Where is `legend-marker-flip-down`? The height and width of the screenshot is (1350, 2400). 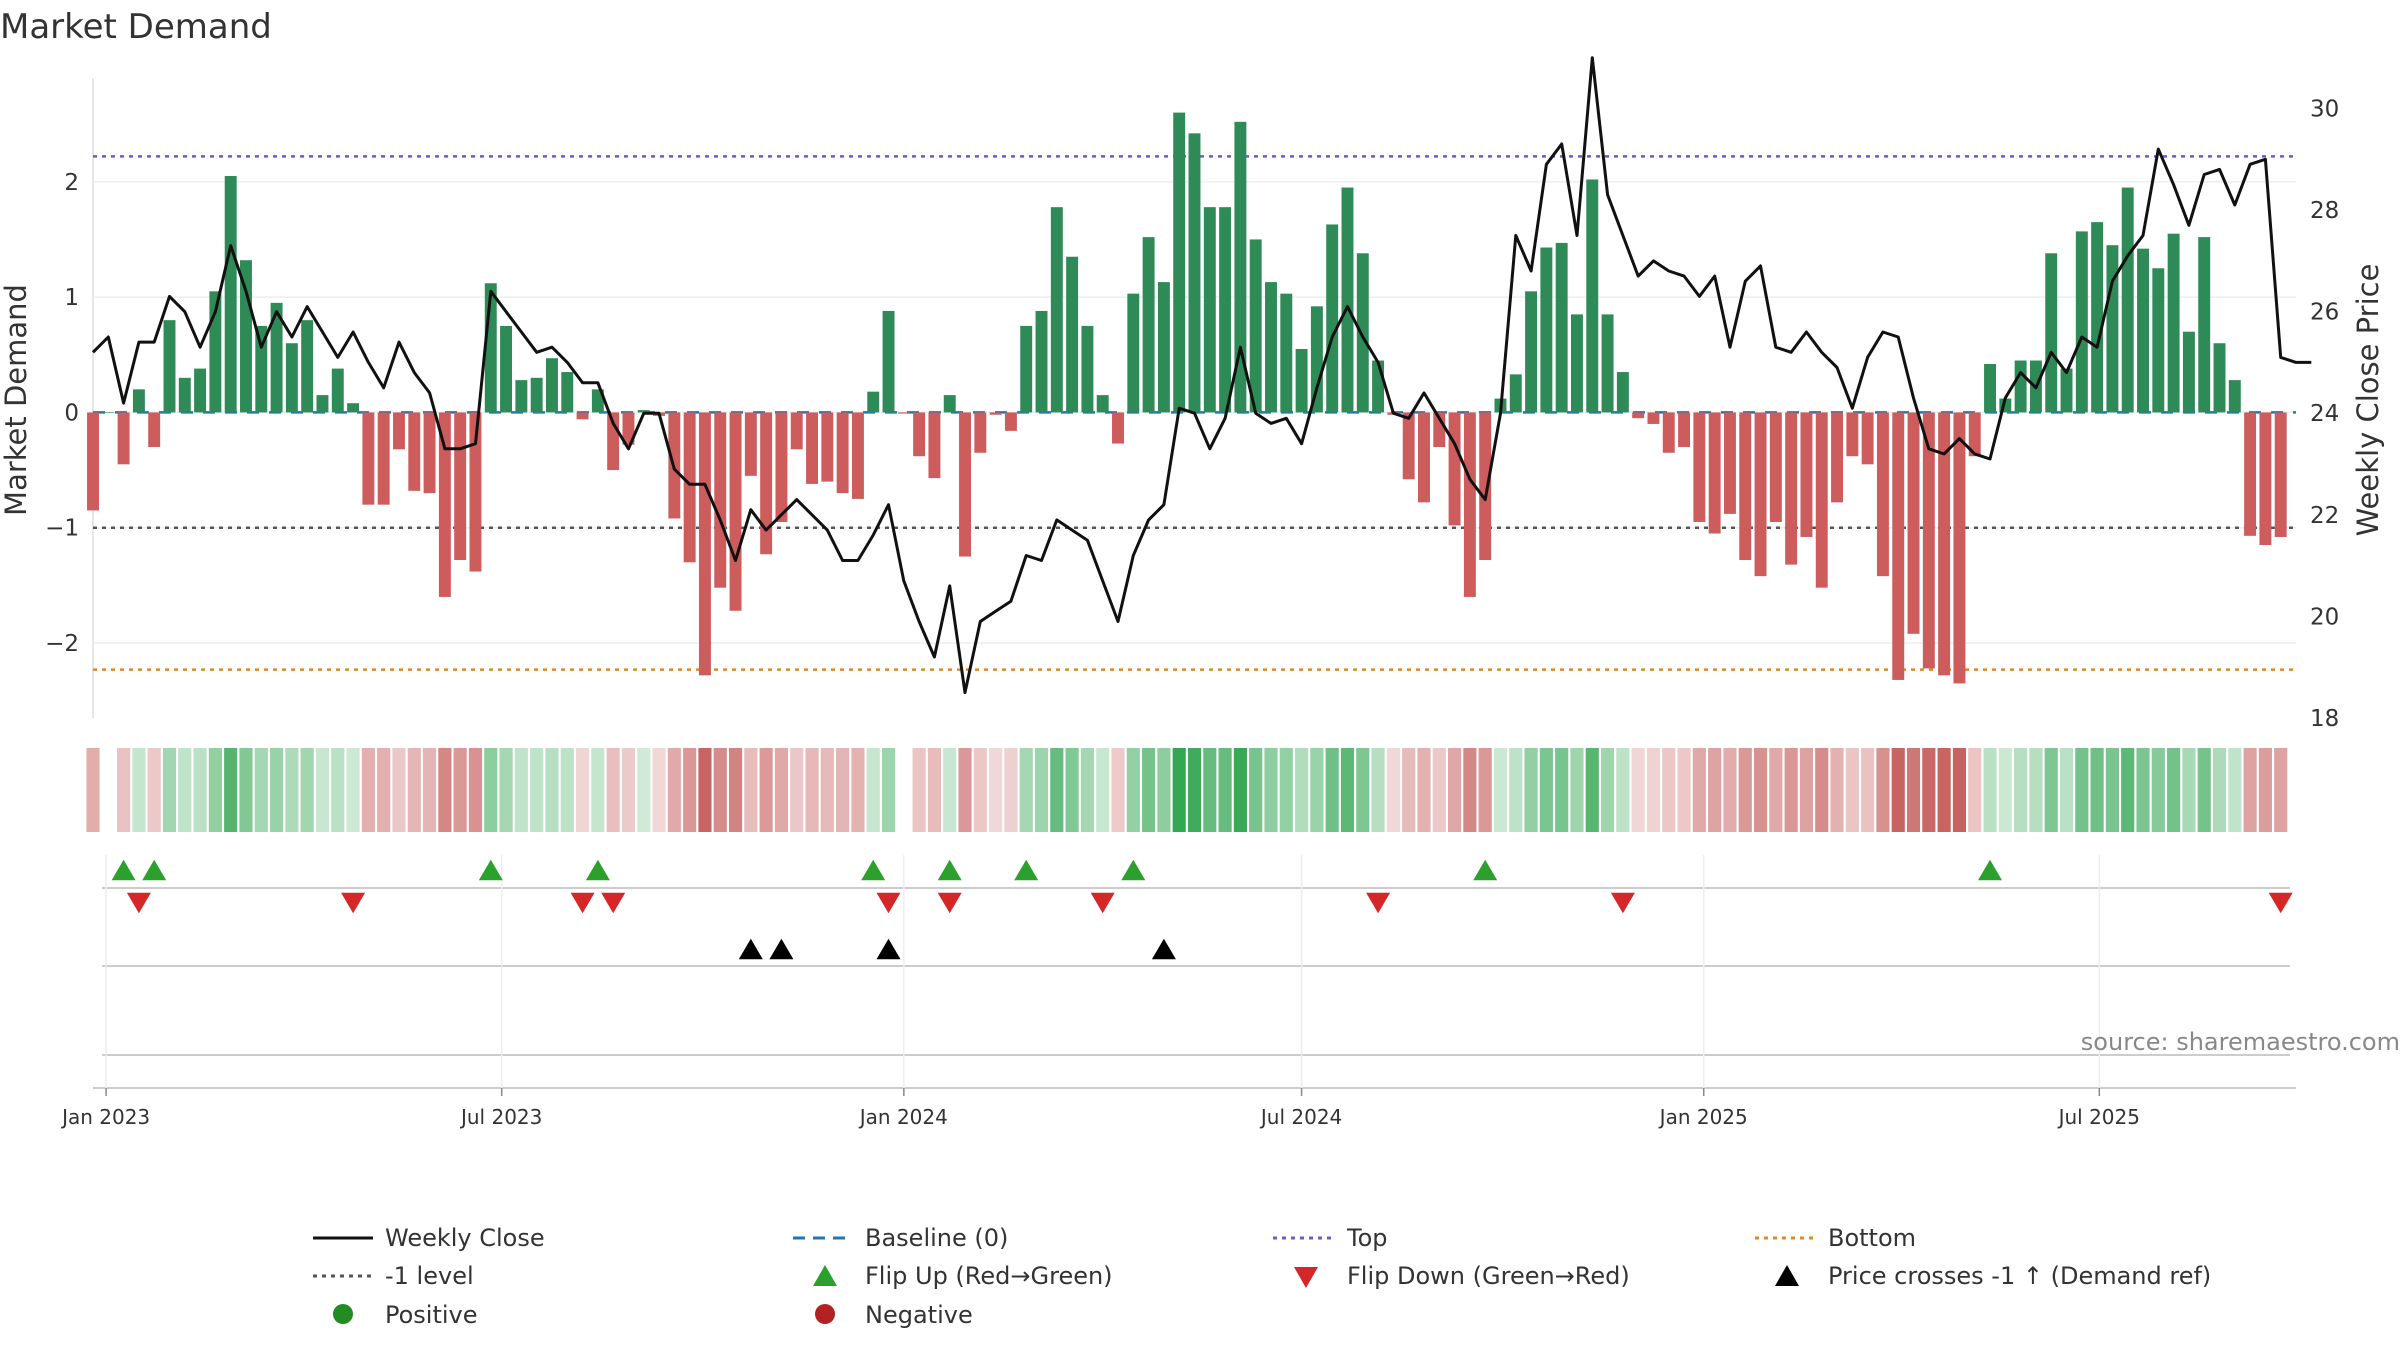
legend-marker-flip-down is located at coordinates (1306, 1277).